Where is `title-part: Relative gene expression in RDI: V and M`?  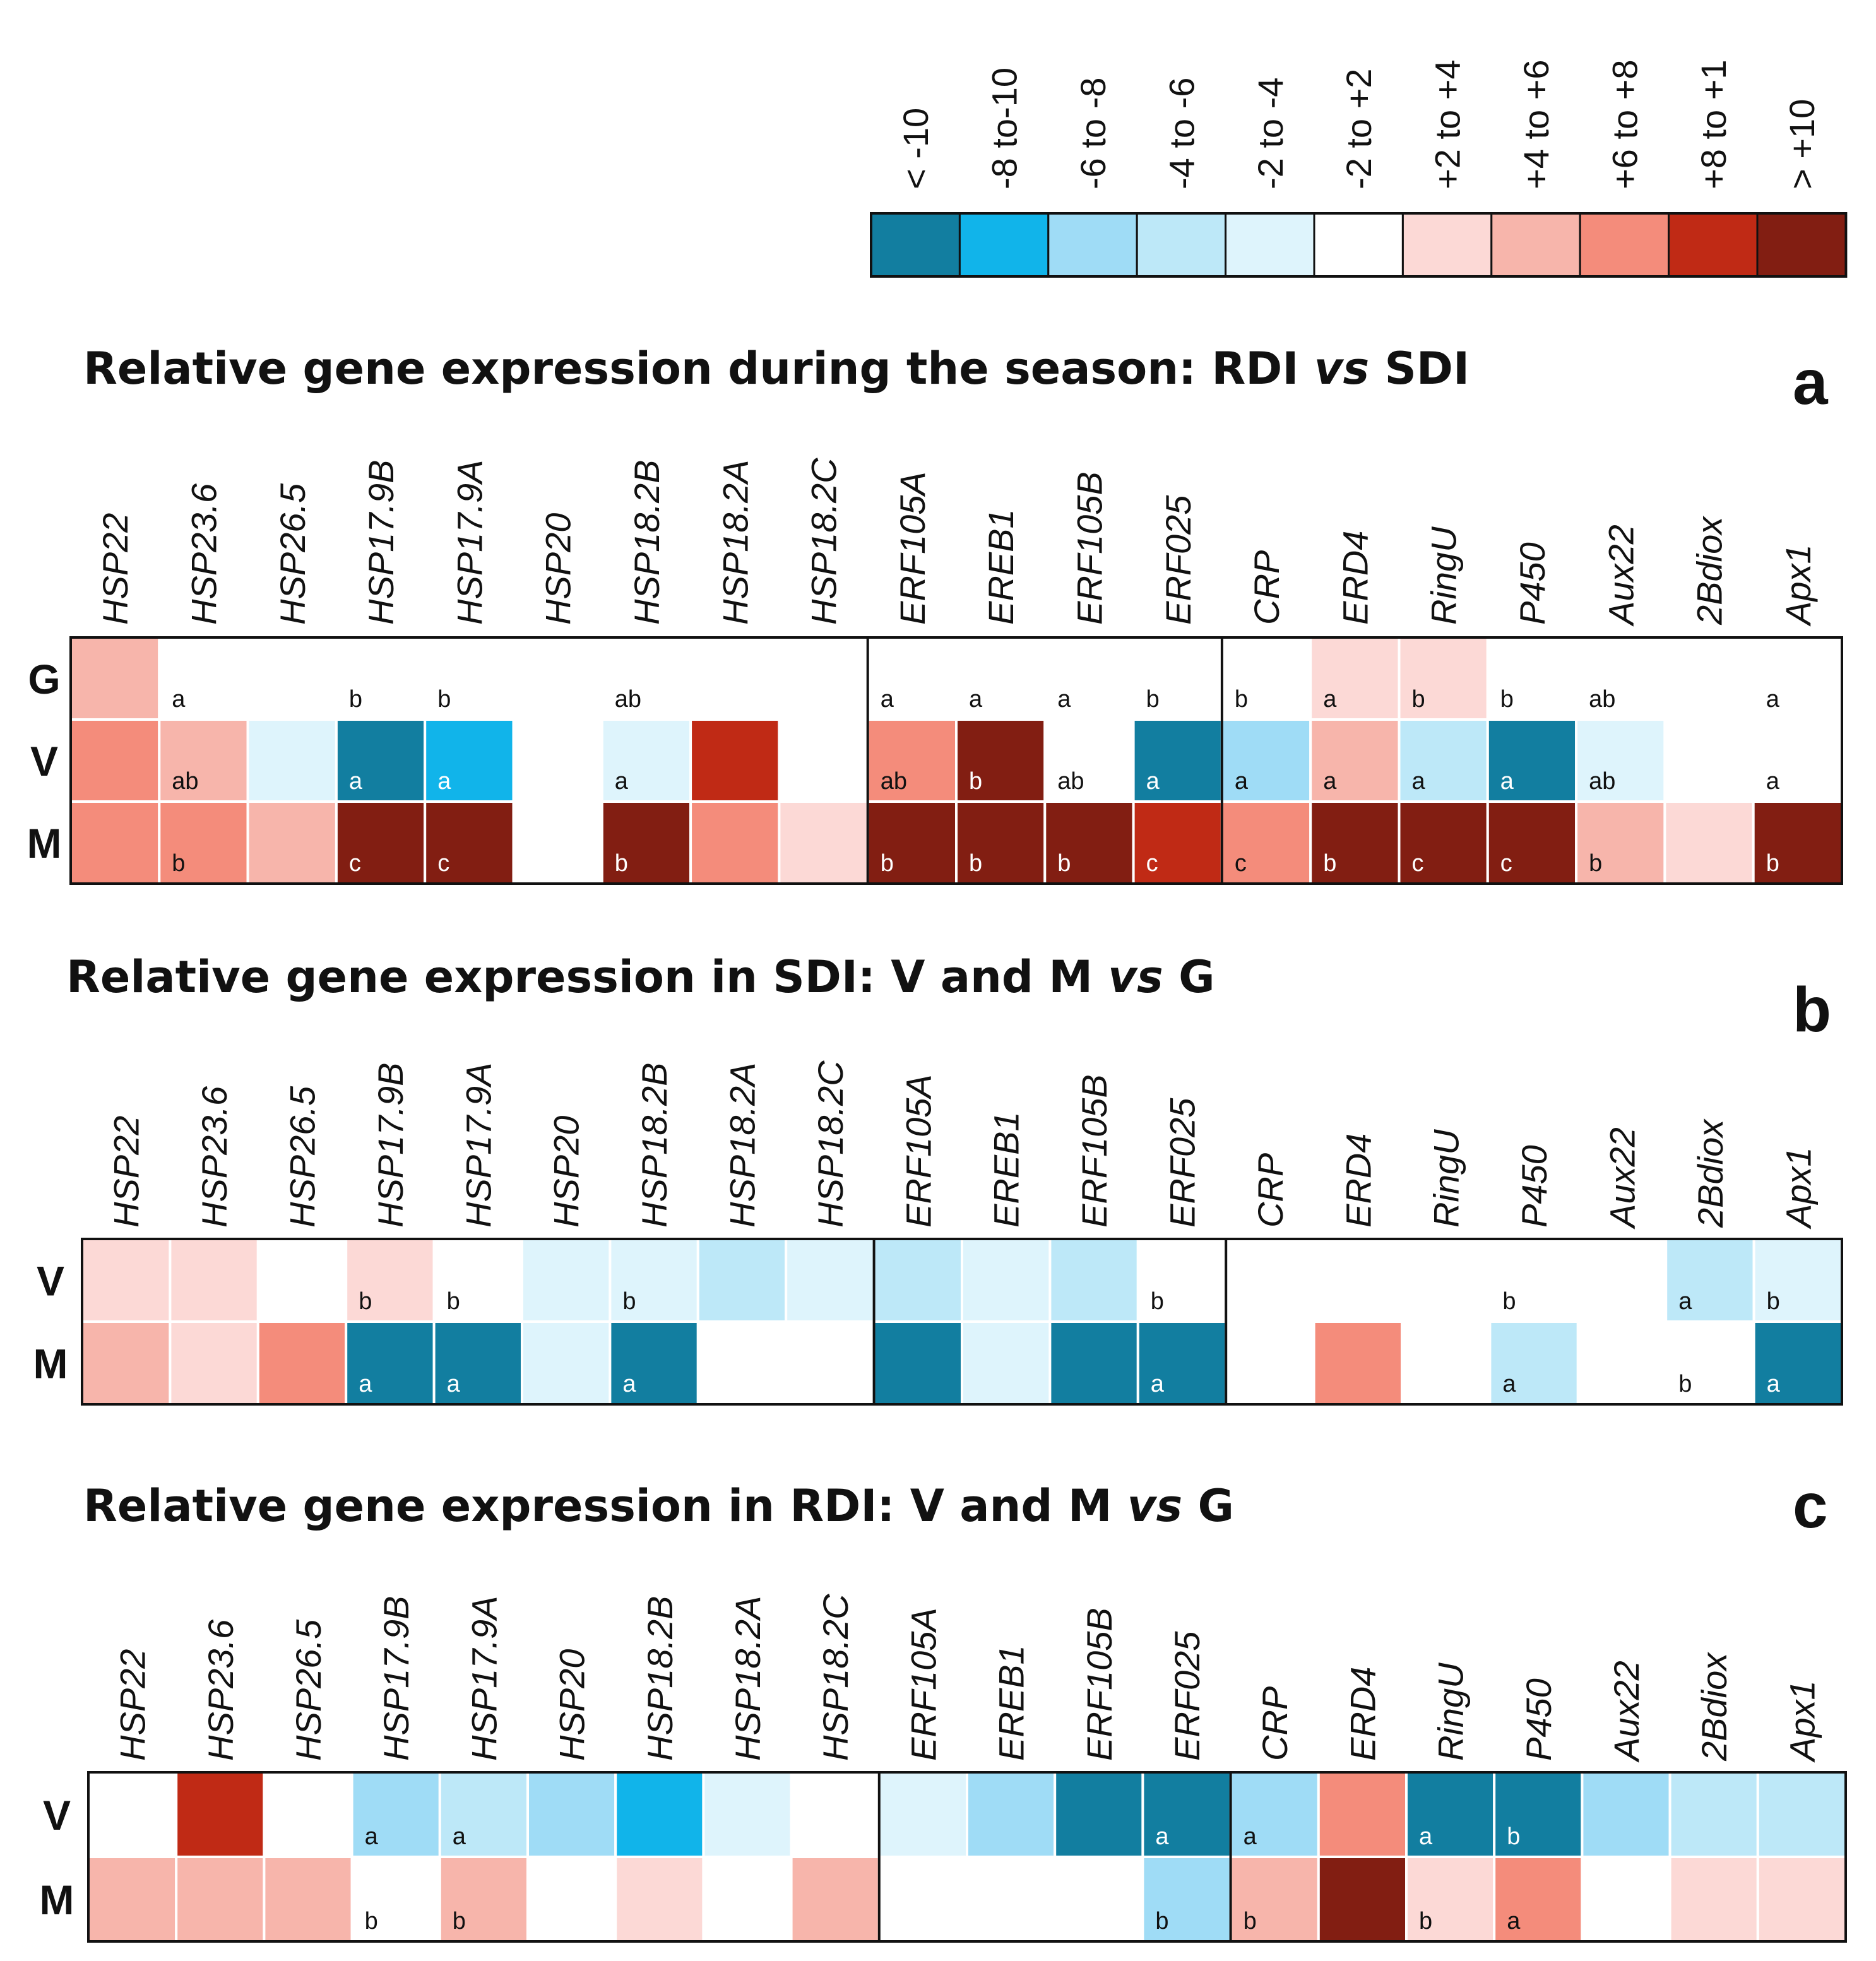 title-part: Relative gene expression in RDI: V and M is located at coordinates (605, 1506).